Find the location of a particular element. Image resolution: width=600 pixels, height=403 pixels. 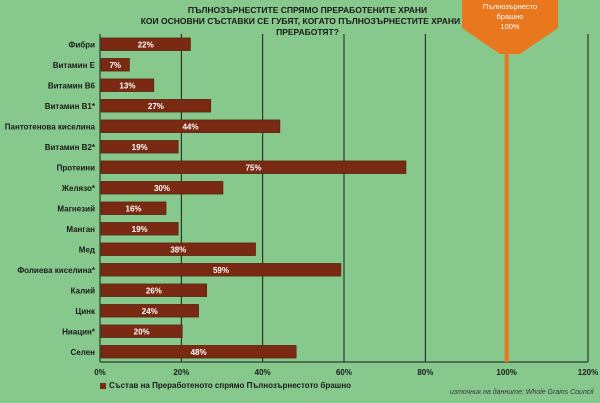

category-label: Манган is located at coordinates (80, 229).